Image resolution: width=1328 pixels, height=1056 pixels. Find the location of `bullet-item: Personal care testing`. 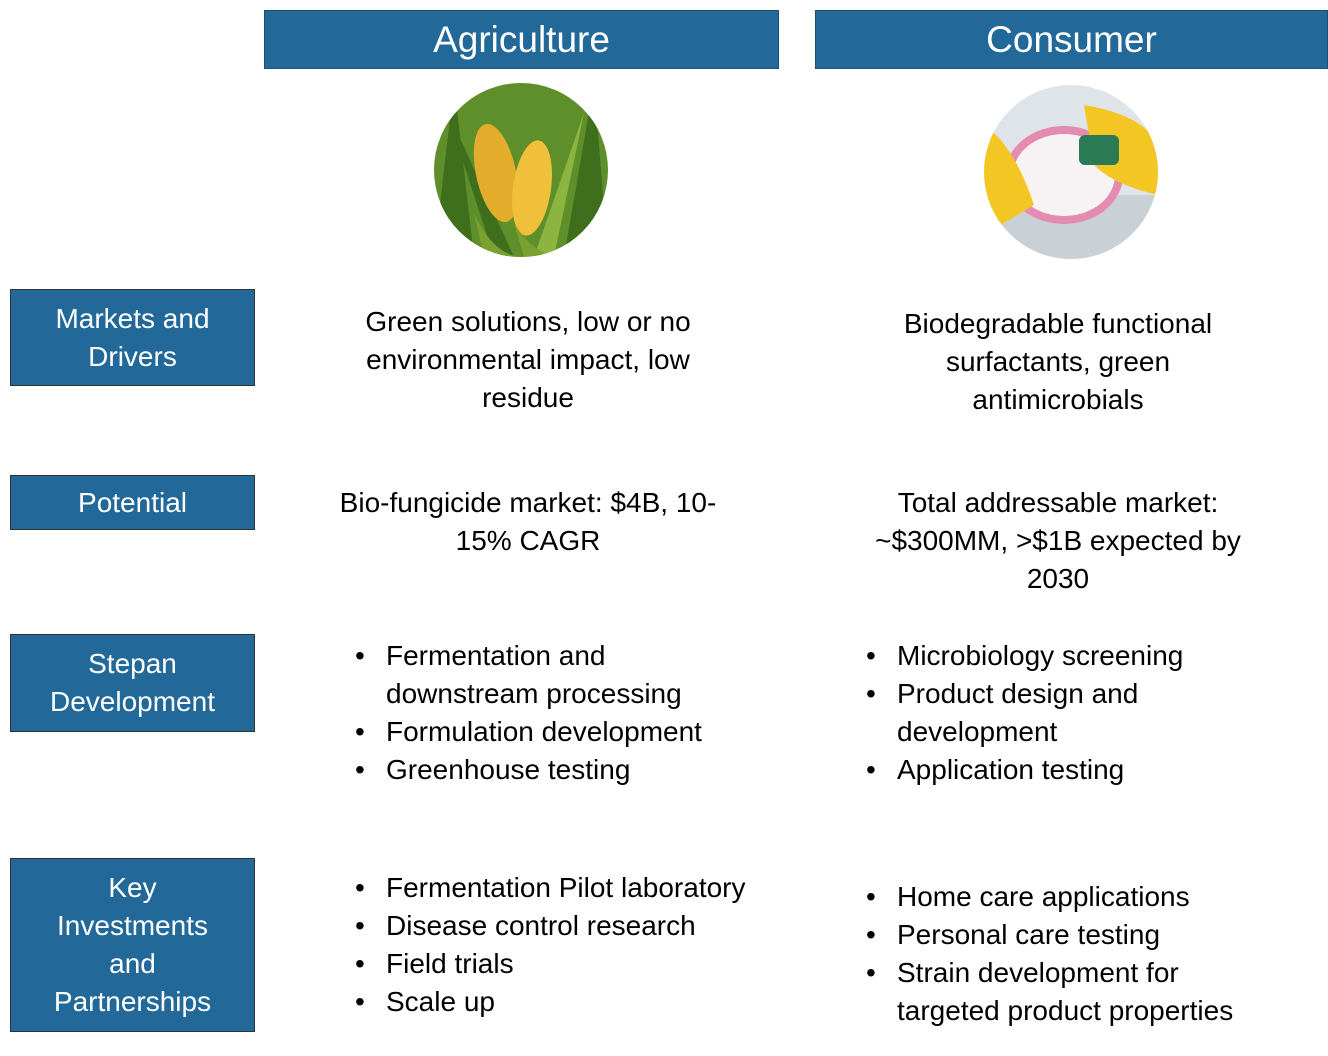

bullet-item: Personal care testing is located at coordinates (1076, 935).